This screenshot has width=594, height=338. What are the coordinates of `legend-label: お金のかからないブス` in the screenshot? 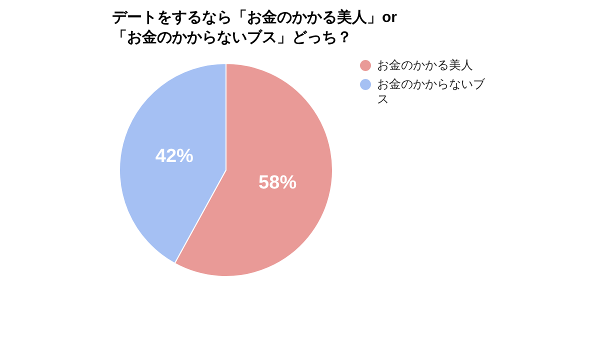 It's located at (431, 92).